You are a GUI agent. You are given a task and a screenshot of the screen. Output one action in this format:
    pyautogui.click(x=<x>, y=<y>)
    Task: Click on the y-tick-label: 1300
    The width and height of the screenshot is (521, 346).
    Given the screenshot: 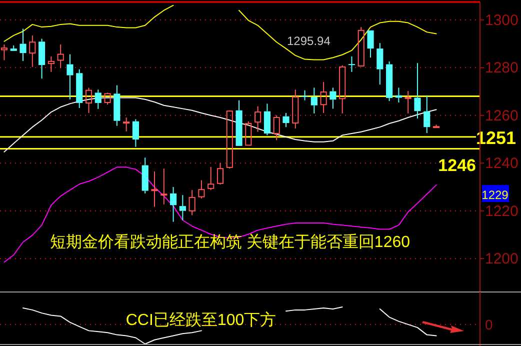 What is the action you would take?
    pyautogui.click(x=501, y=20)
    